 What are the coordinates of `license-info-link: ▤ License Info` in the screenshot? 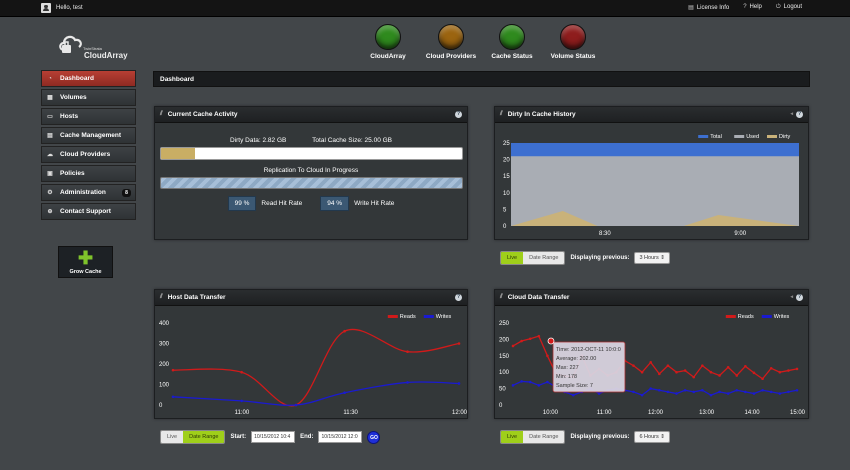 It's located at (709, 8).